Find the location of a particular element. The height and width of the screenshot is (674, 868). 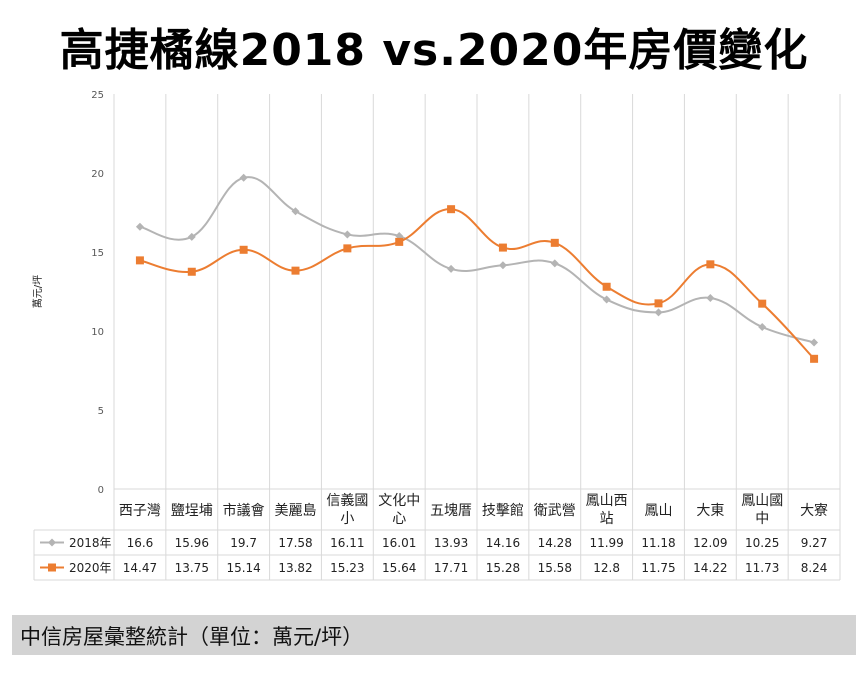

table-value: 15.64 is located at coordinates (399, 568).